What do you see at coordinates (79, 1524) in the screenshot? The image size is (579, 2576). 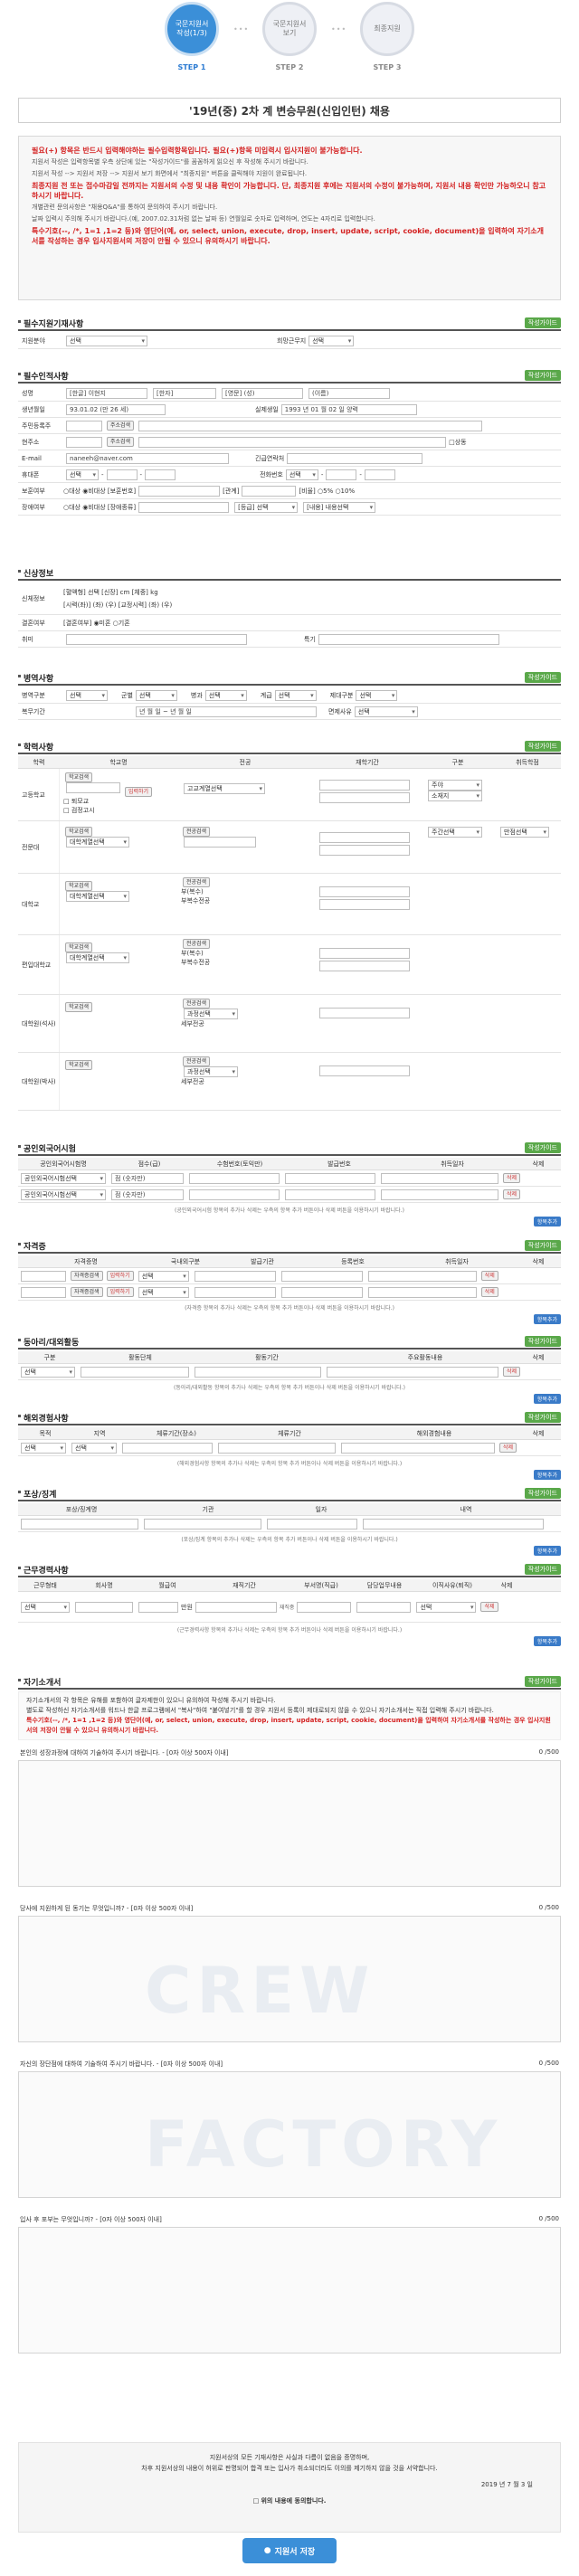 I see `award-name-input` at bounding box center [79, 1524].